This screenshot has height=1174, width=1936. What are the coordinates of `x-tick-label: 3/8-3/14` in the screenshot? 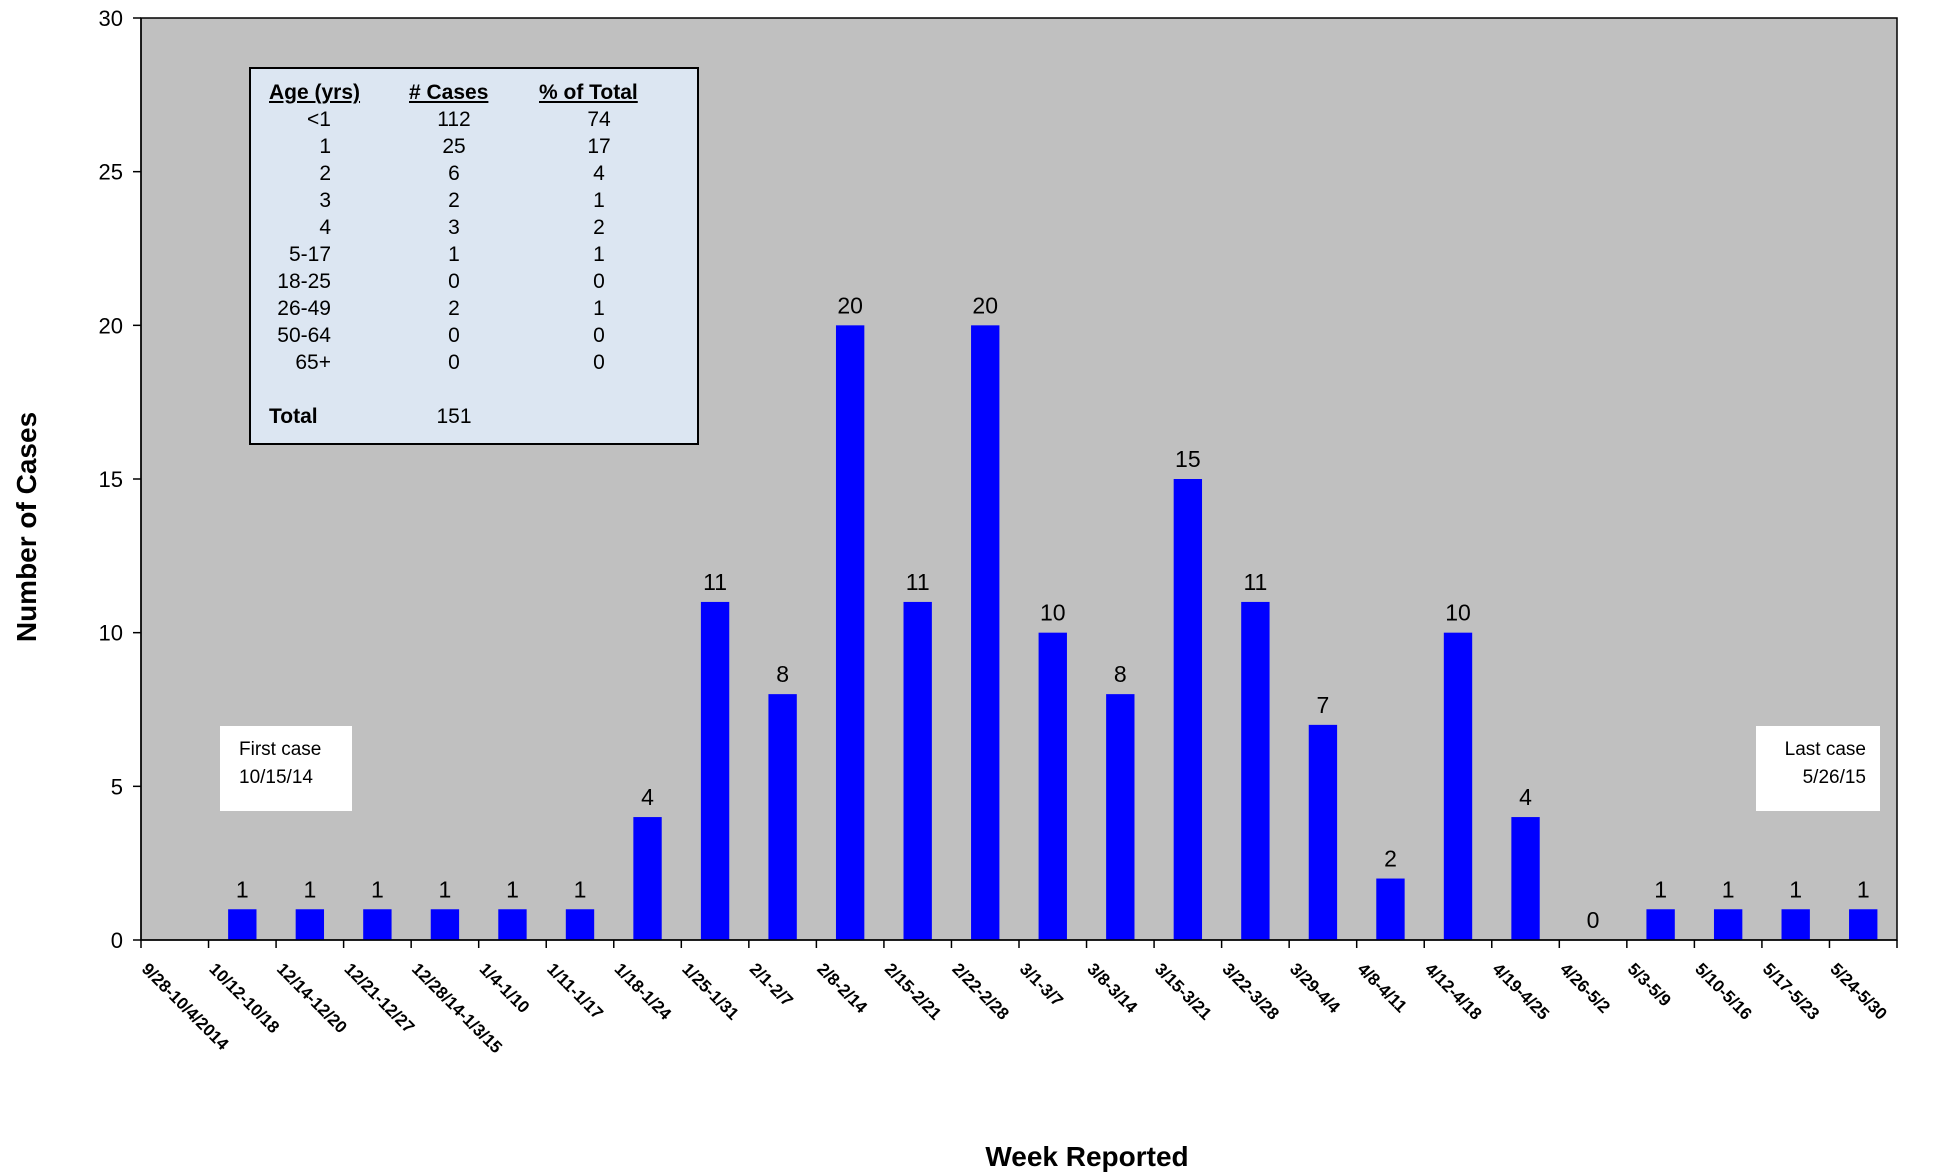 It's located at (1112, 988).